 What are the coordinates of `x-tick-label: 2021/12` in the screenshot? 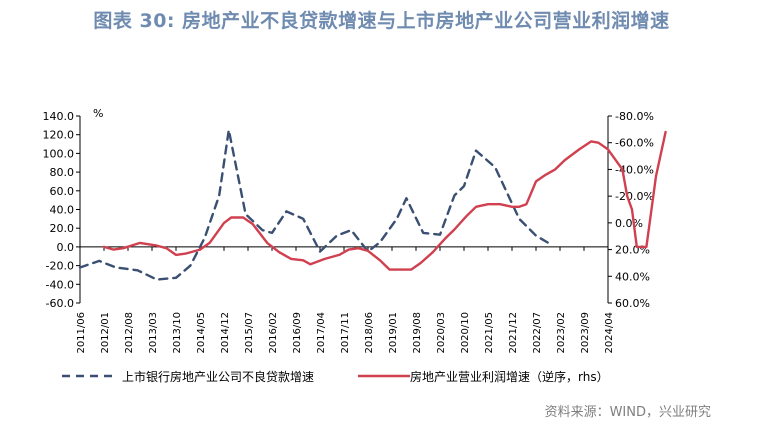 It's located at (513, 333).